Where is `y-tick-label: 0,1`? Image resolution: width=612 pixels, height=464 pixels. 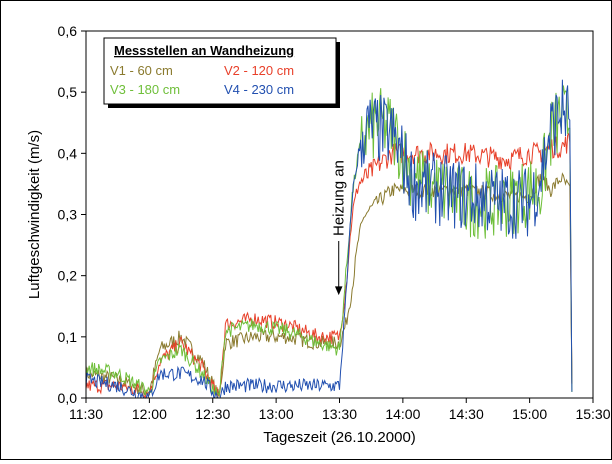 y-tick-label: 0,1 is located at coordinates (68, 337).